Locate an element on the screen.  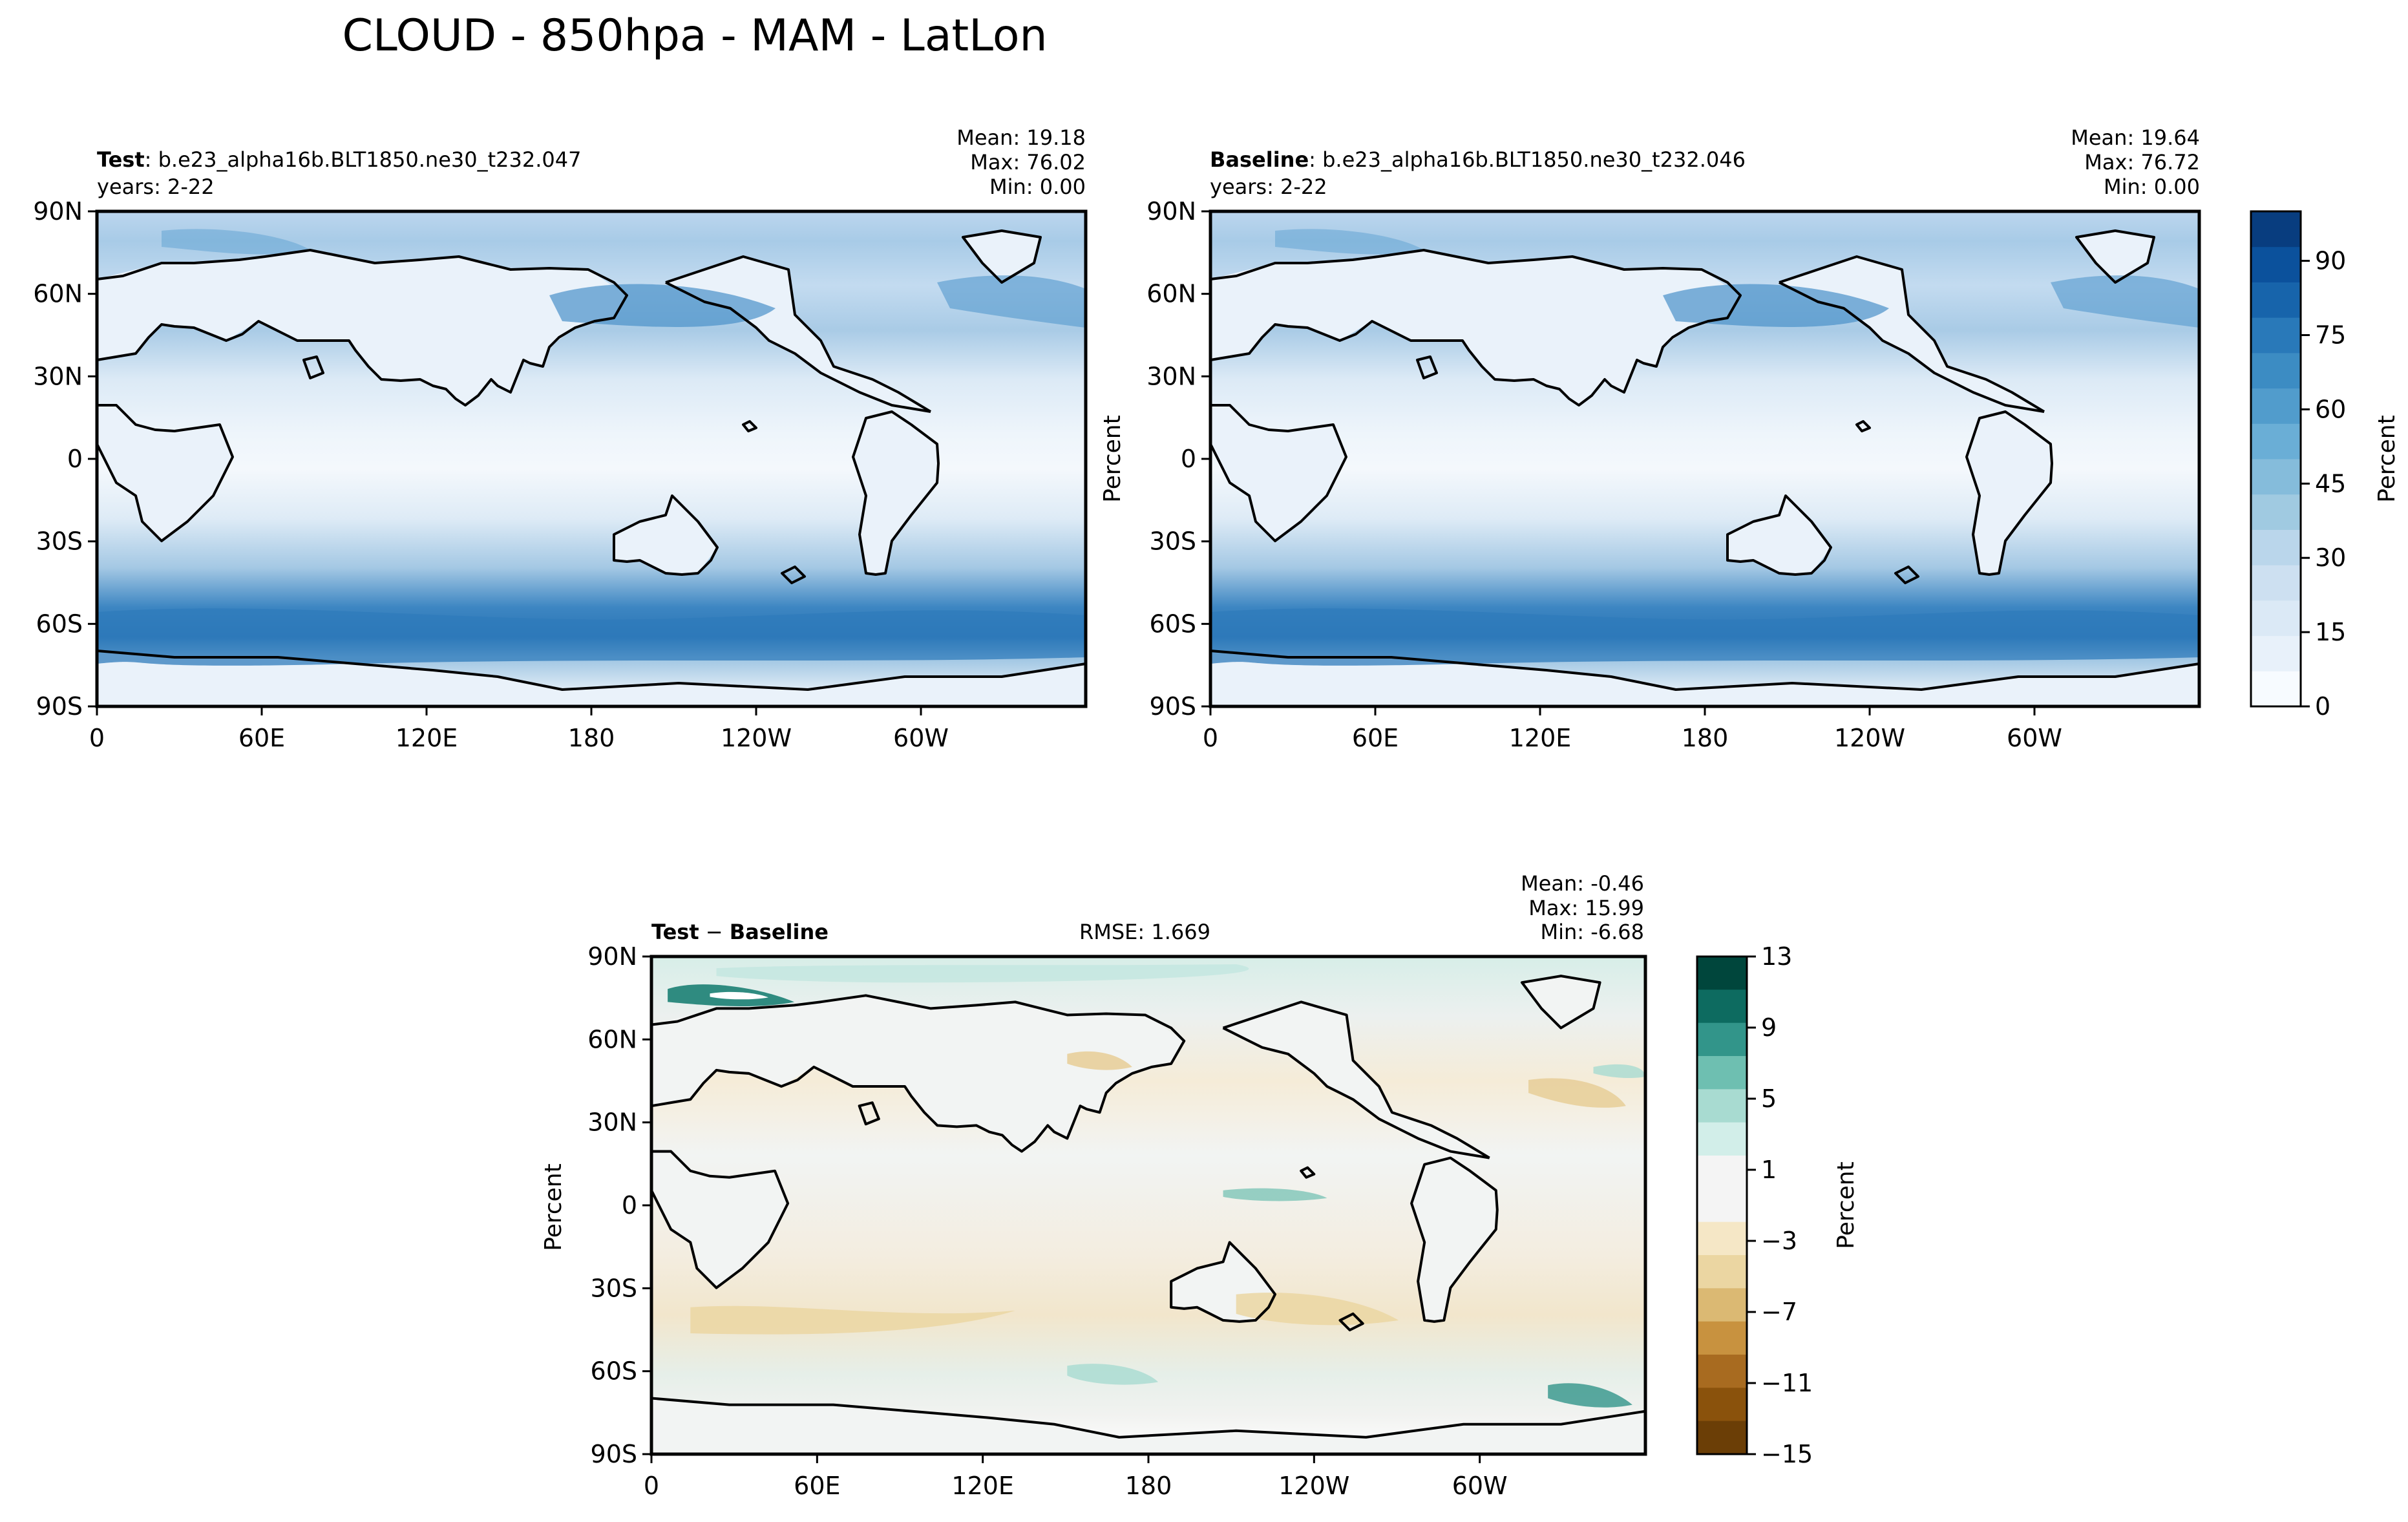
colorbar-tick-label: −3 is located at coordinates (1779, 1241).